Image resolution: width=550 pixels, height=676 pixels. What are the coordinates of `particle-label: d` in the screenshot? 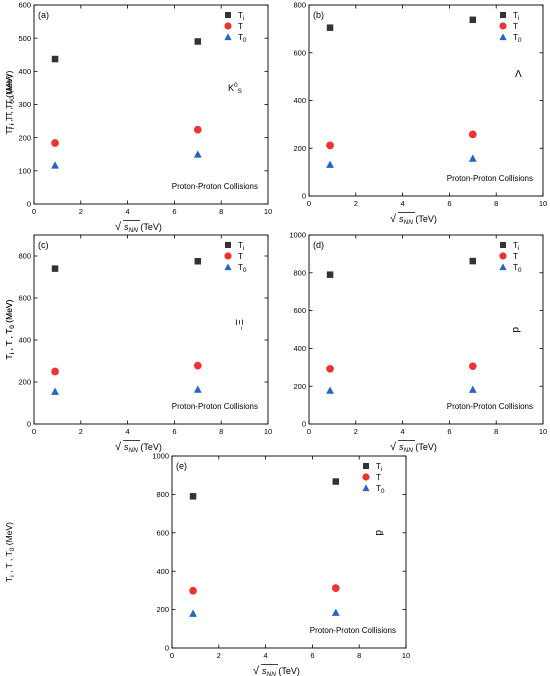 It's located at (515, 330).